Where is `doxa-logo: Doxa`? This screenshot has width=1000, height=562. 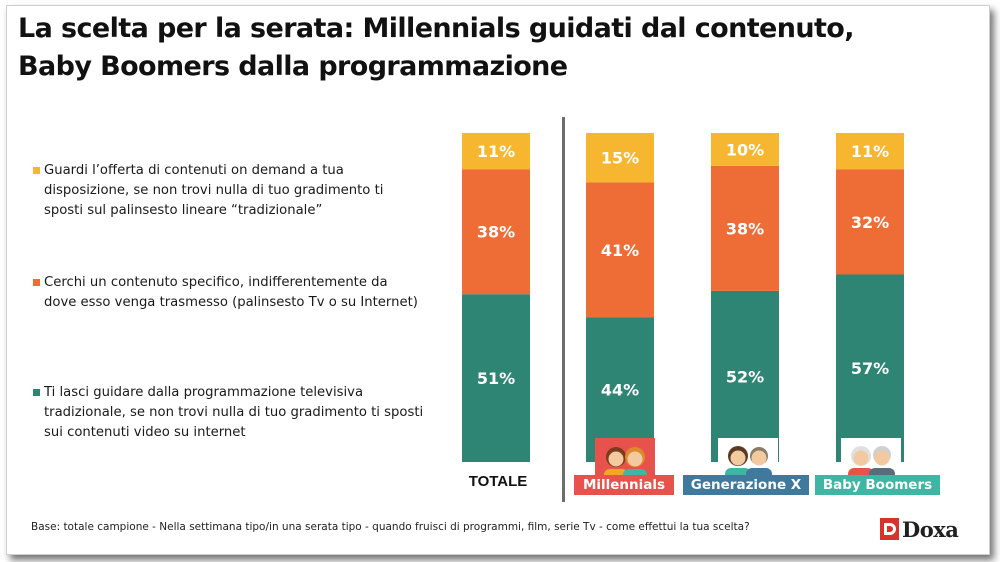
doxa-logo: Doxa is located at coordinates (919, 529).